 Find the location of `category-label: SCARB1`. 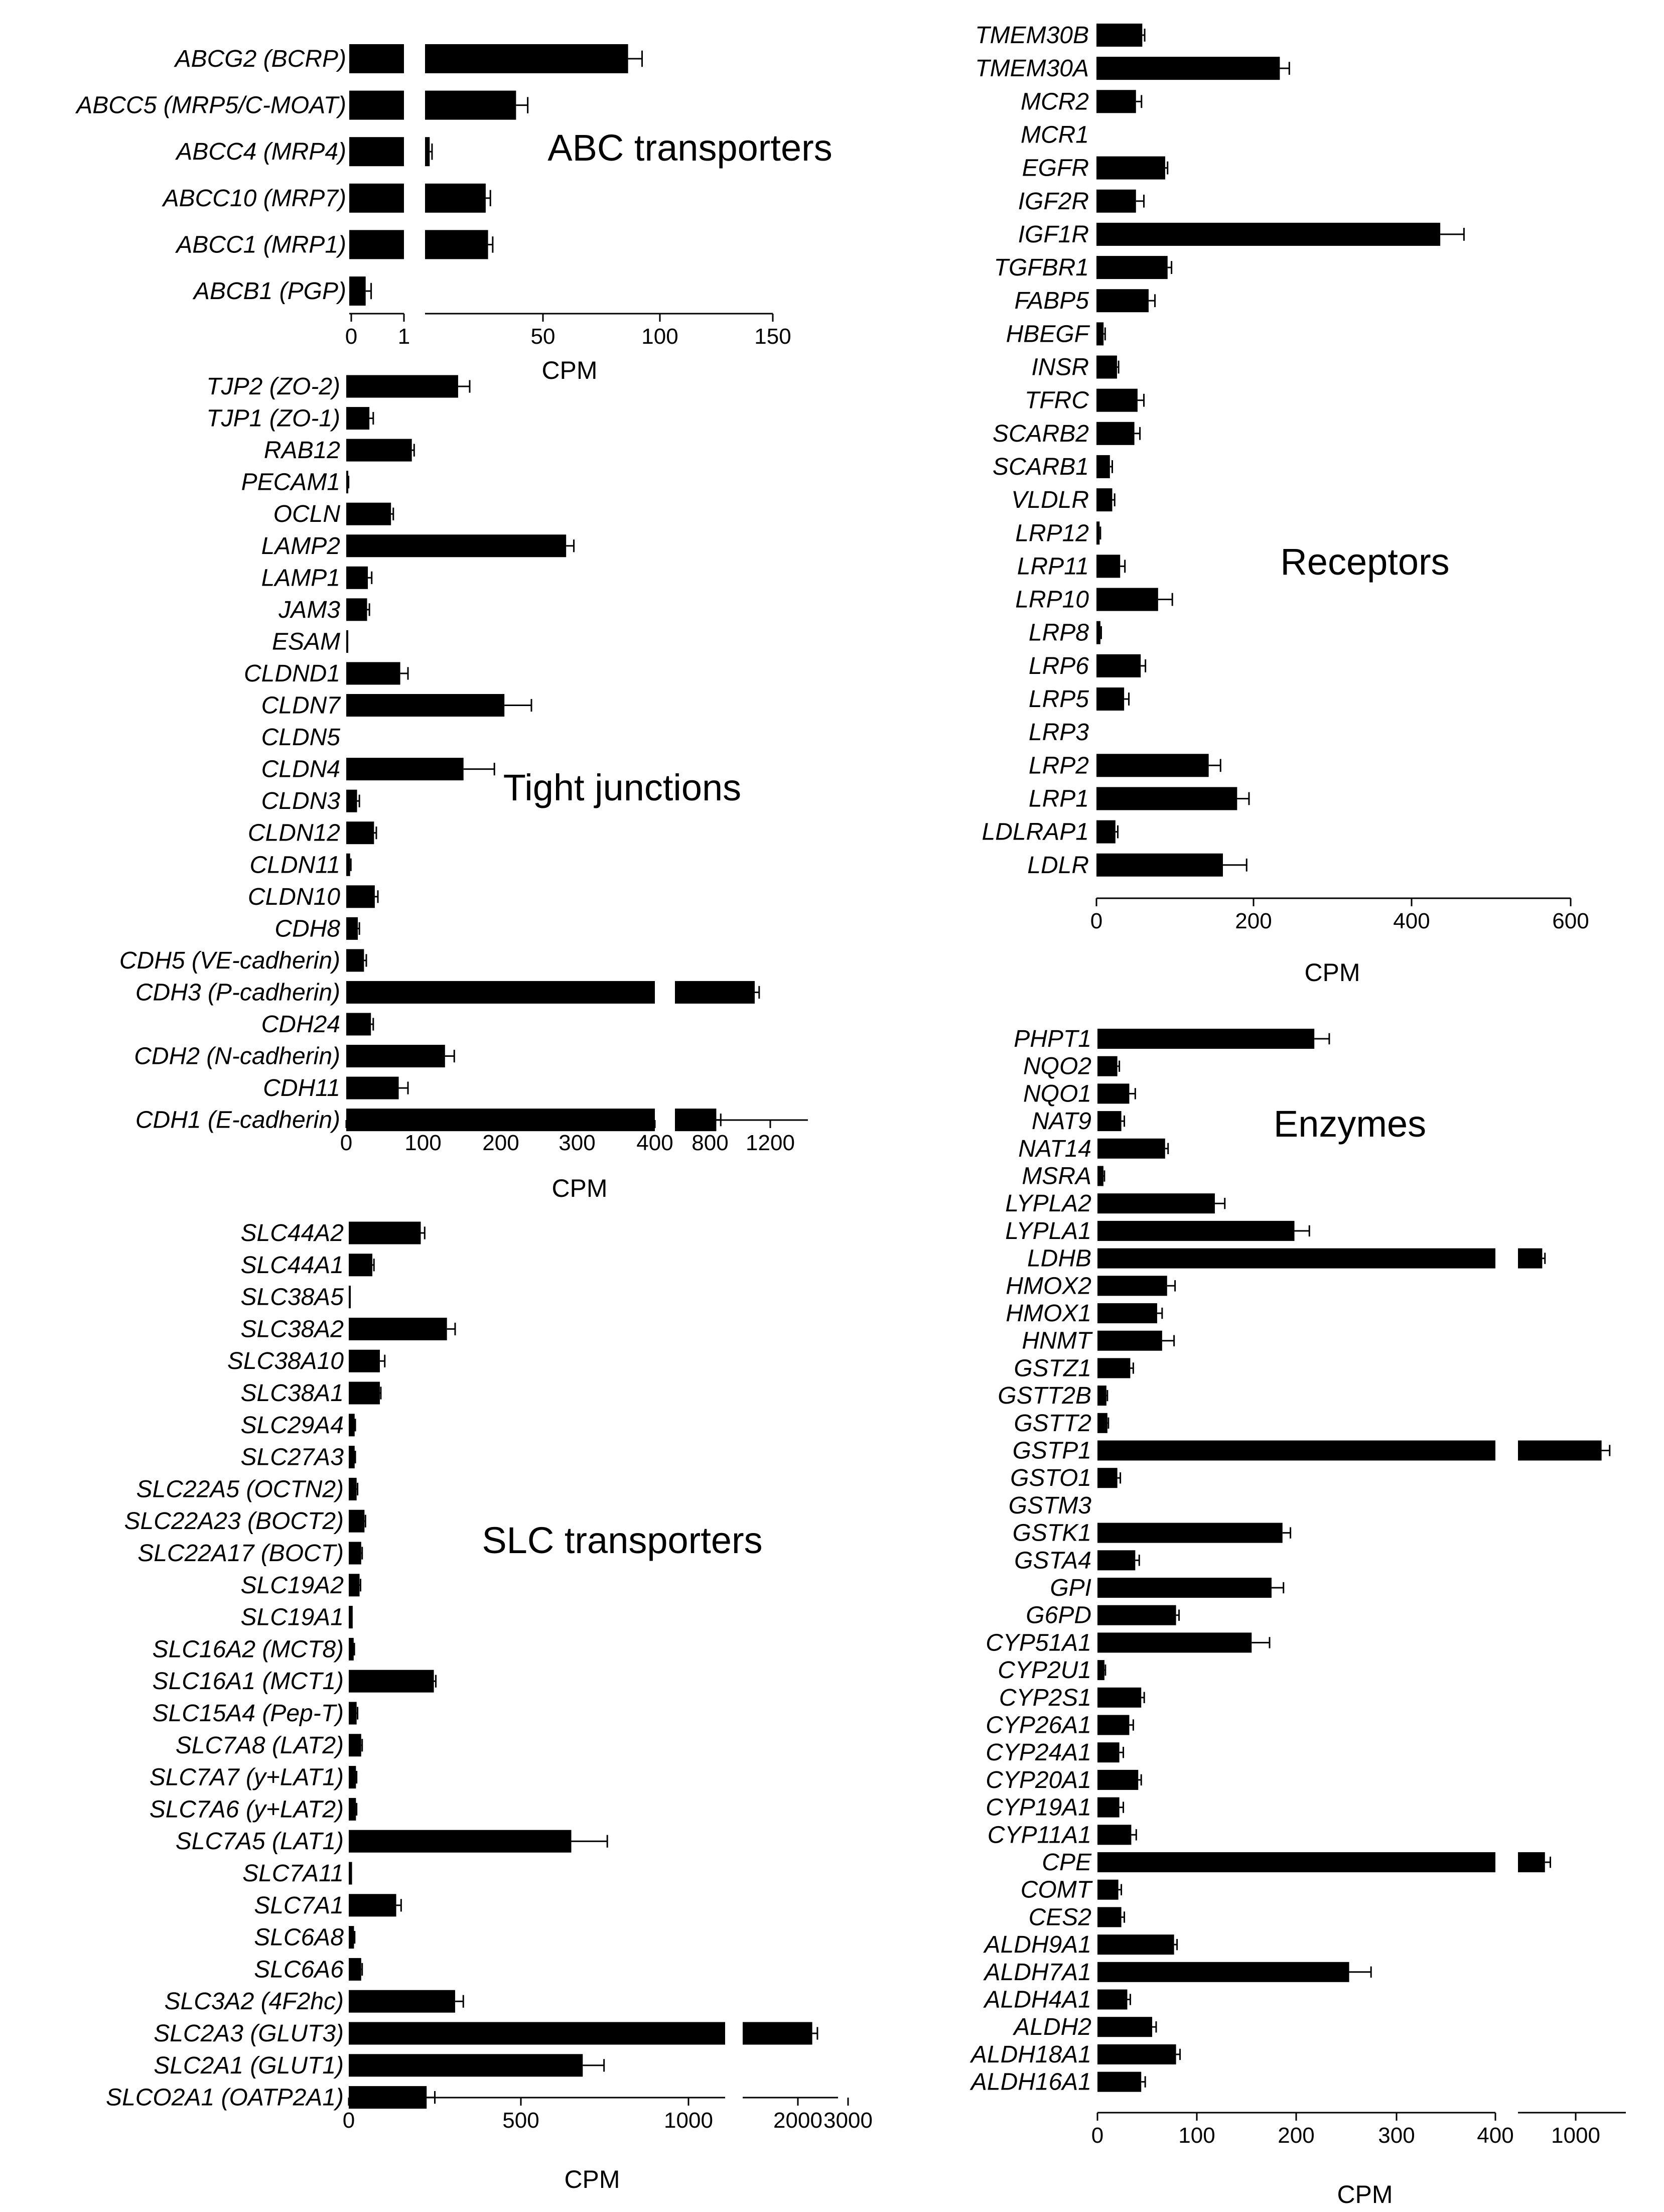

category-label: SCARB1 is located at coordinates (1041, 467).